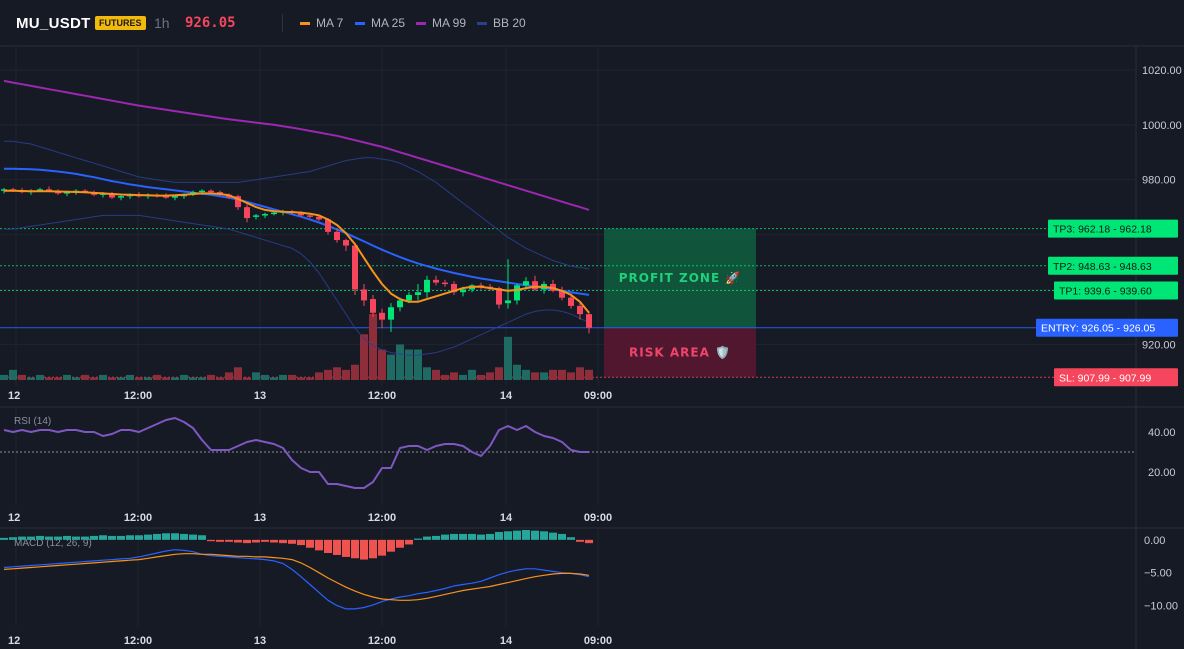 This screenshot has width=1184, height=649. I want to click on current-price: 926.05, so click(210, 23).